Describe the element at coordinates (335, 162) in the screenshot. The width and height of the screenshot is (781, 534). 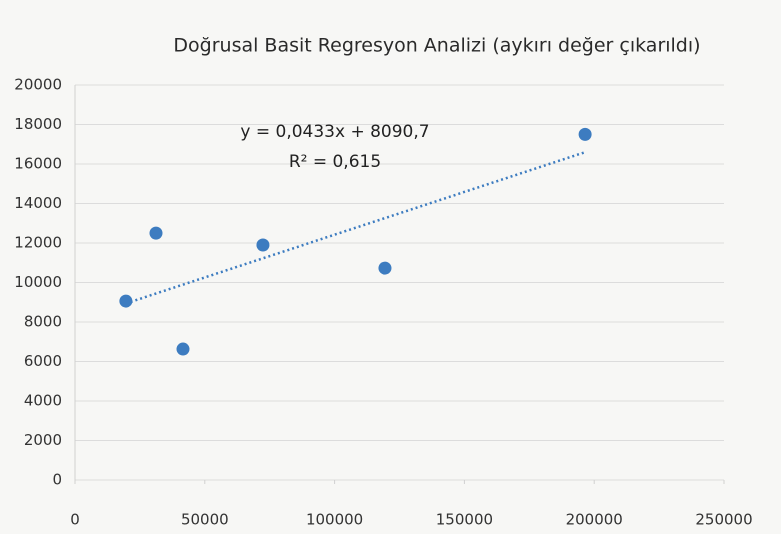
I see `trendline-r2: R² = 0,615` at that location.